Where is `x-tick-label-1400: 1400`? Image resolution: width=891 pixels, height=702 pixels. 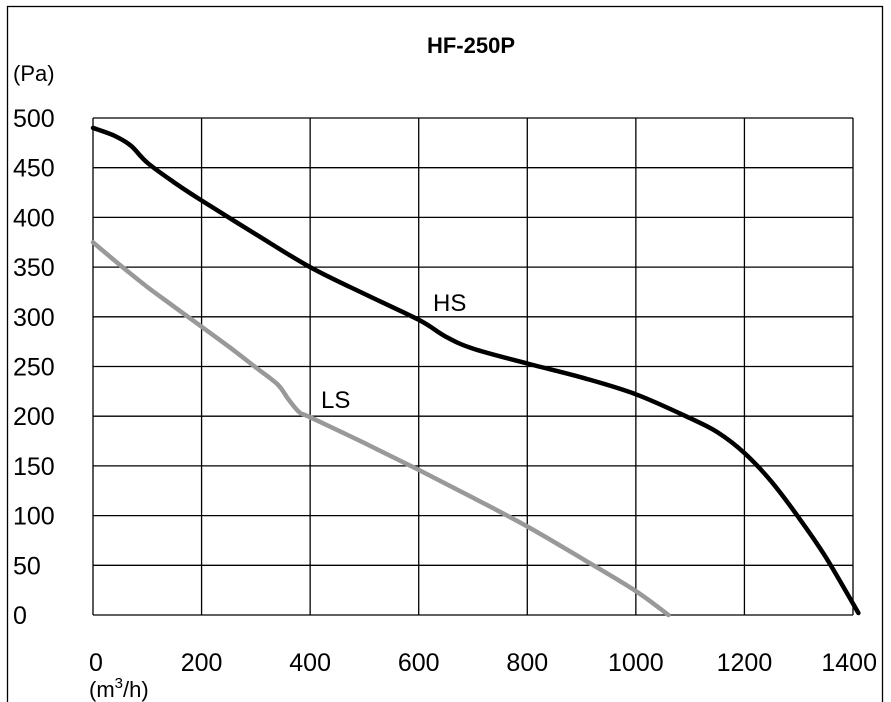 x-tick-label-1400: 1400 is located at coordinates (849, 663).